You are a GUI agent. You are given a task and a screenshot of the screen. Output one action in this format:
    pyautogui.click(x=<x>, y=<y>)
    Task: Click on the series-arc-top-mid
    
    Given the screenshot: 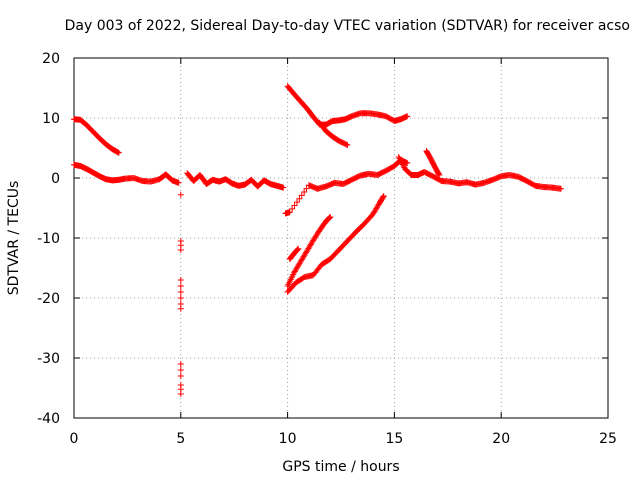 What is the action you would take?
    pyautogui.click(x=347, y=105)
    